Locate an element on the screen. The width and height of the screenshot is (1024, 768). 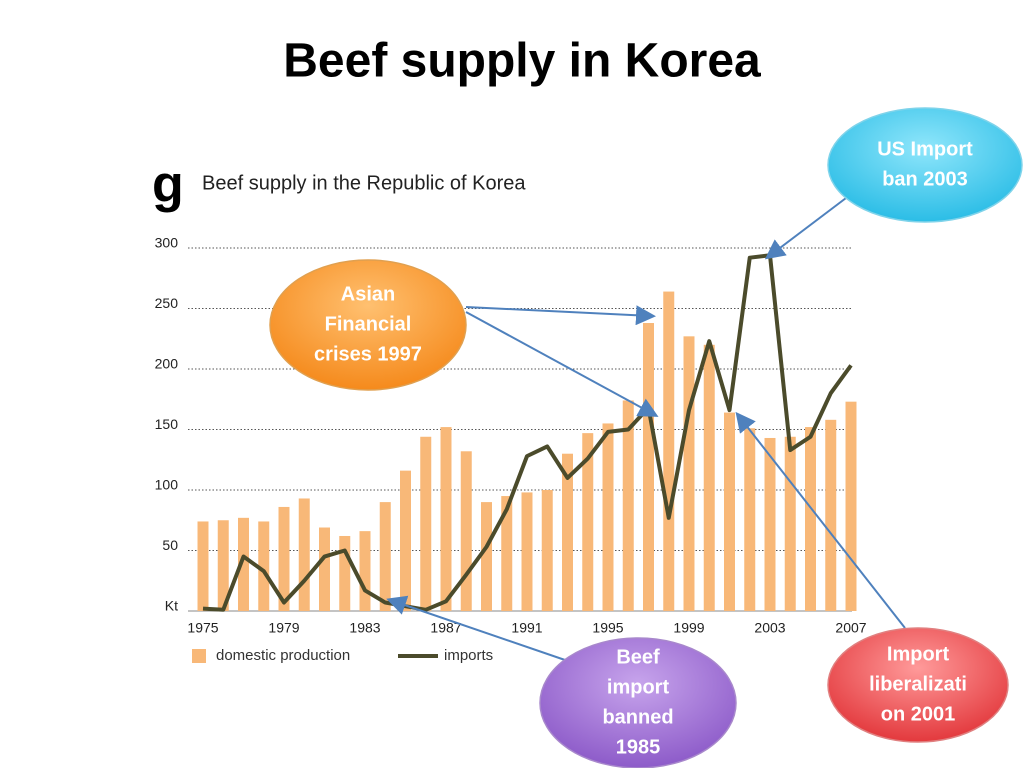
slide-title: Beef supply in Korea is located at coordinates (522, 61).